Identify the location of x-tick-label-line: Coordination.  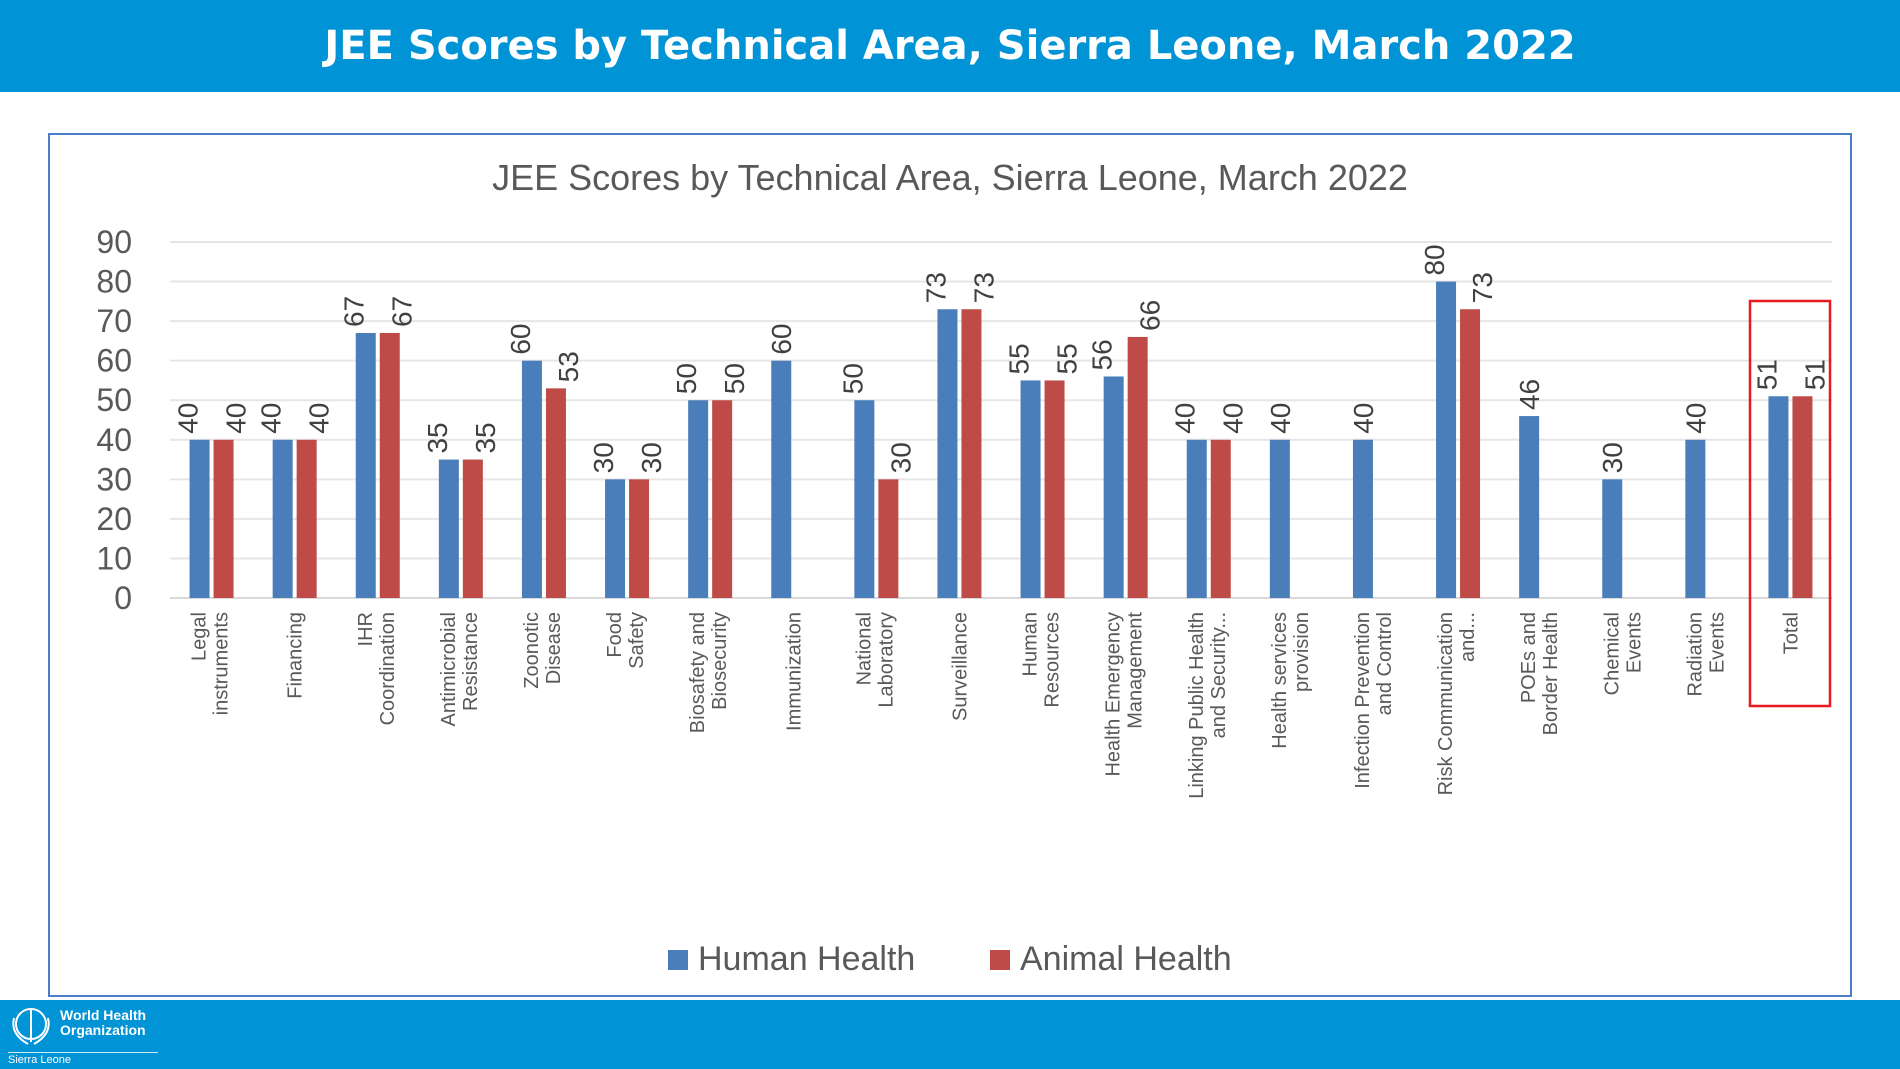
(388, 668).